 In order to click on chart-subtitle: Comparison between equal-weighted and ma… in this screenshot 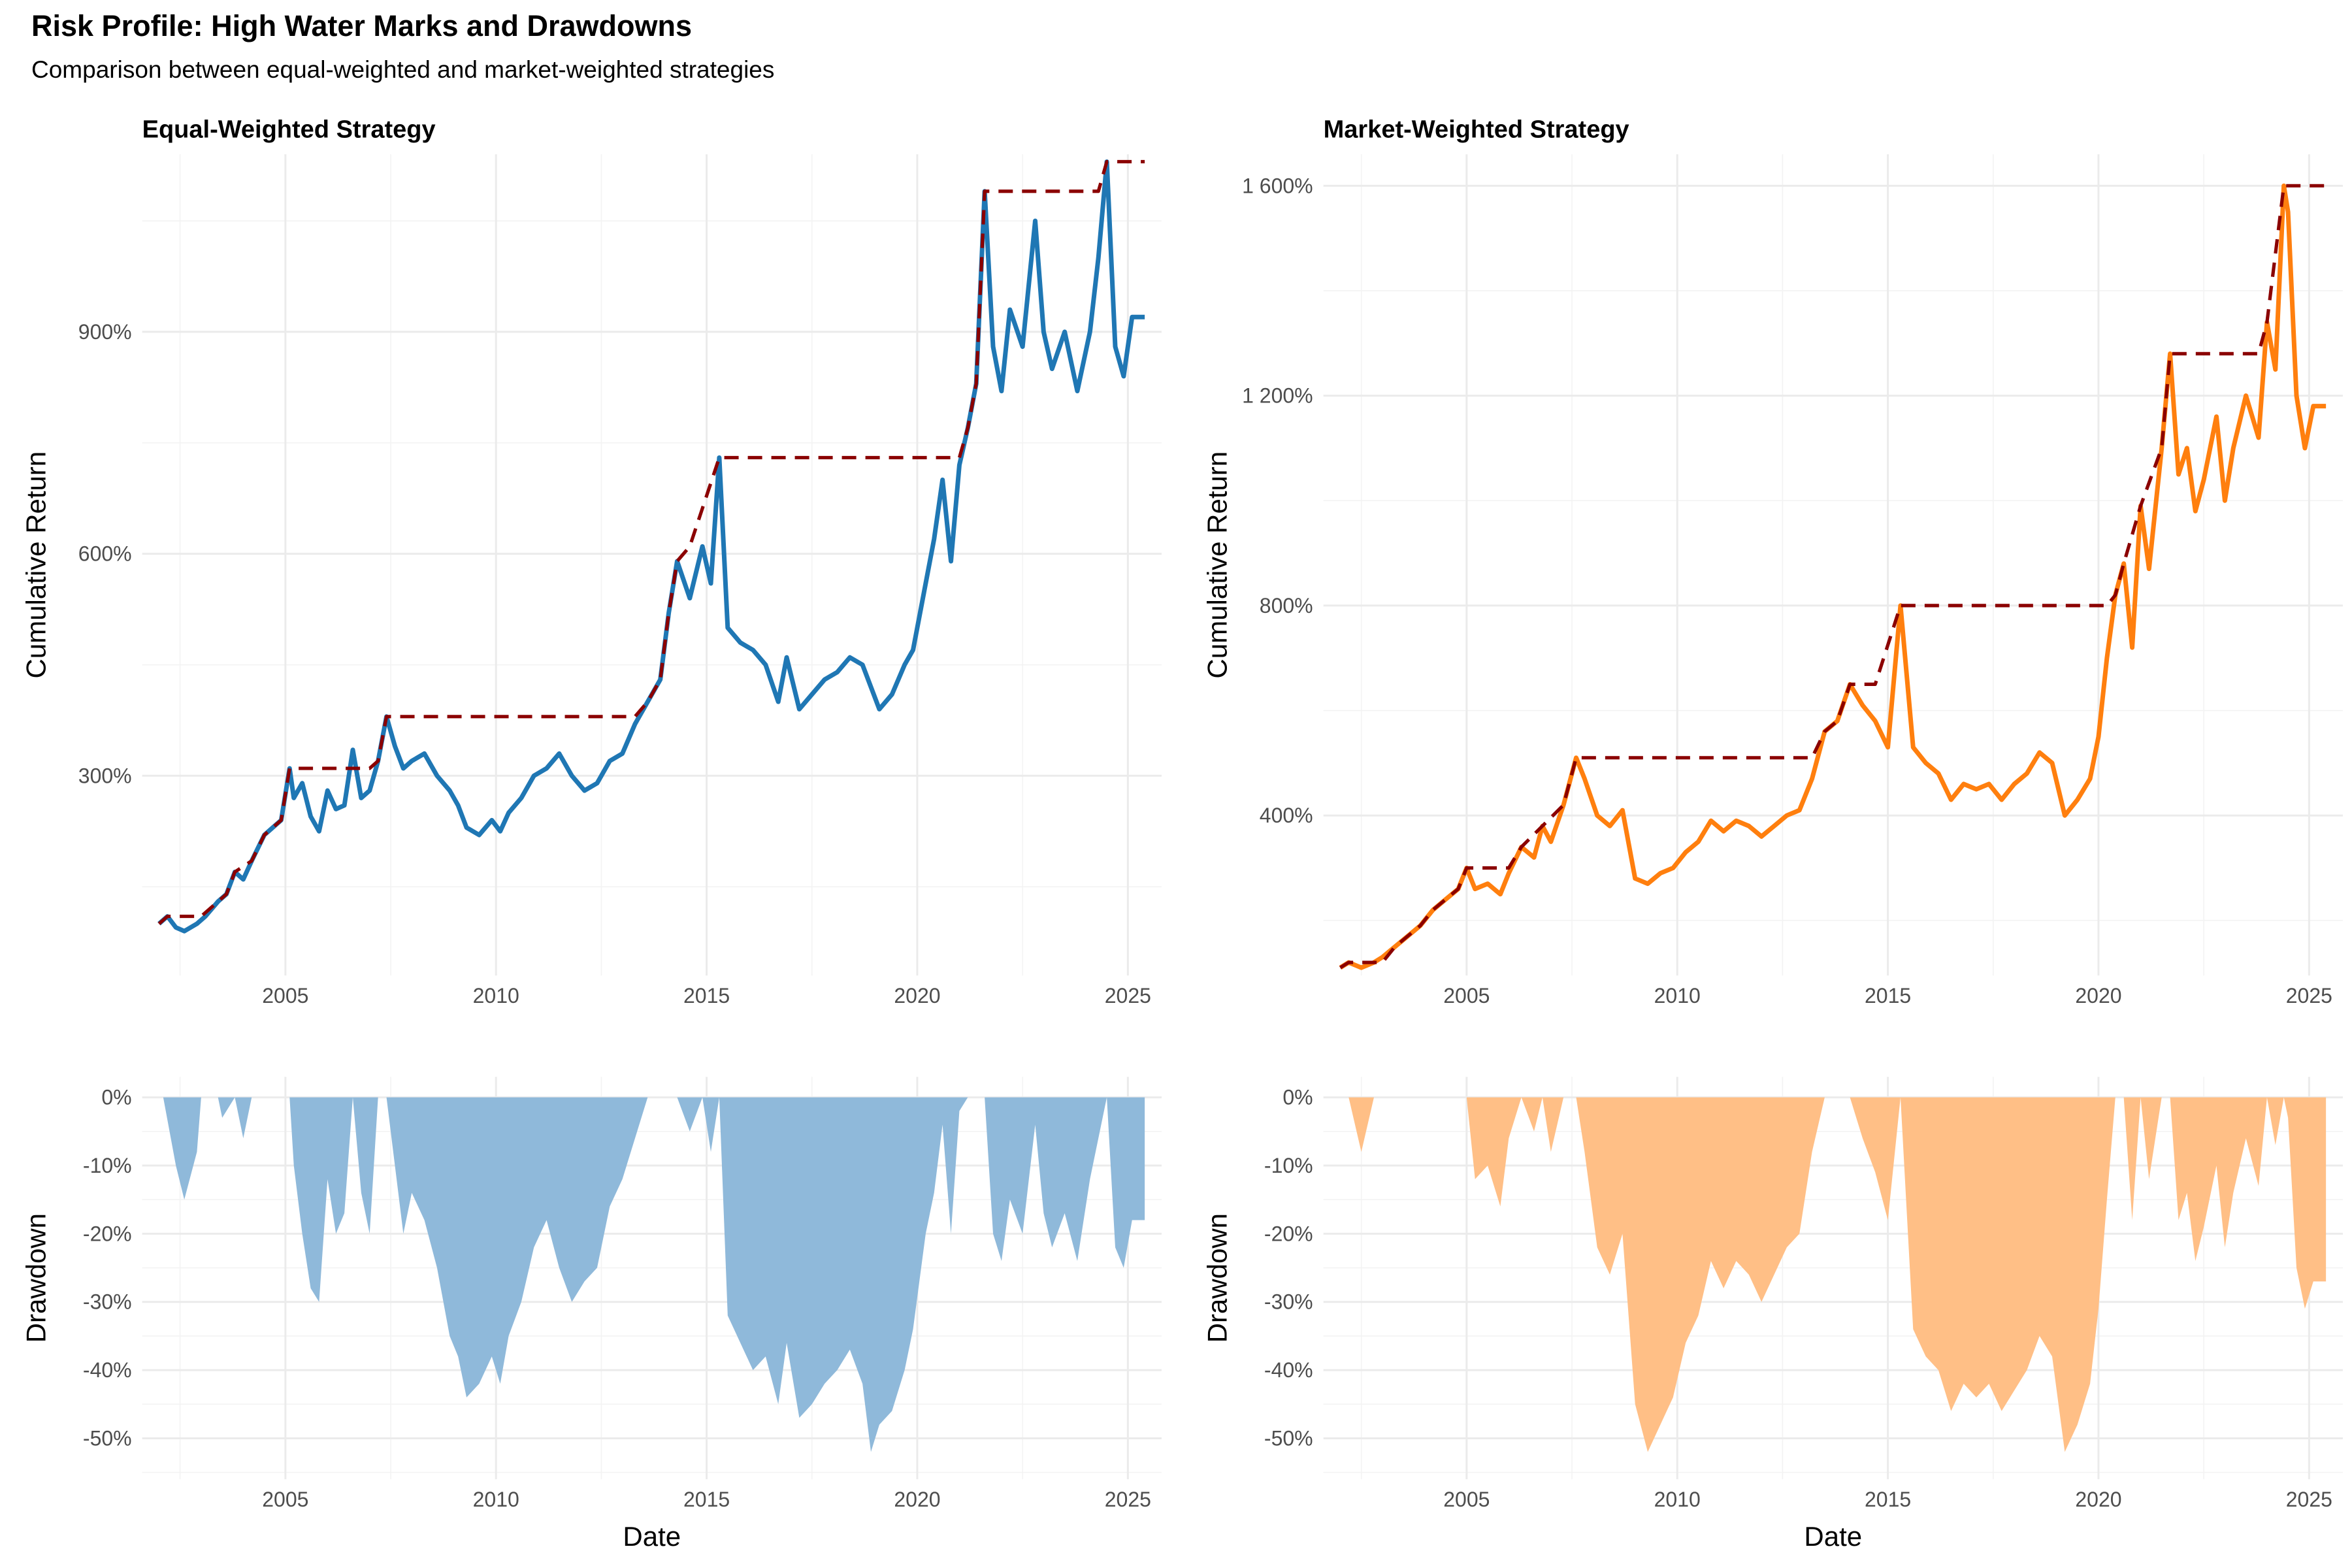, I will do `click(403, 69)`.